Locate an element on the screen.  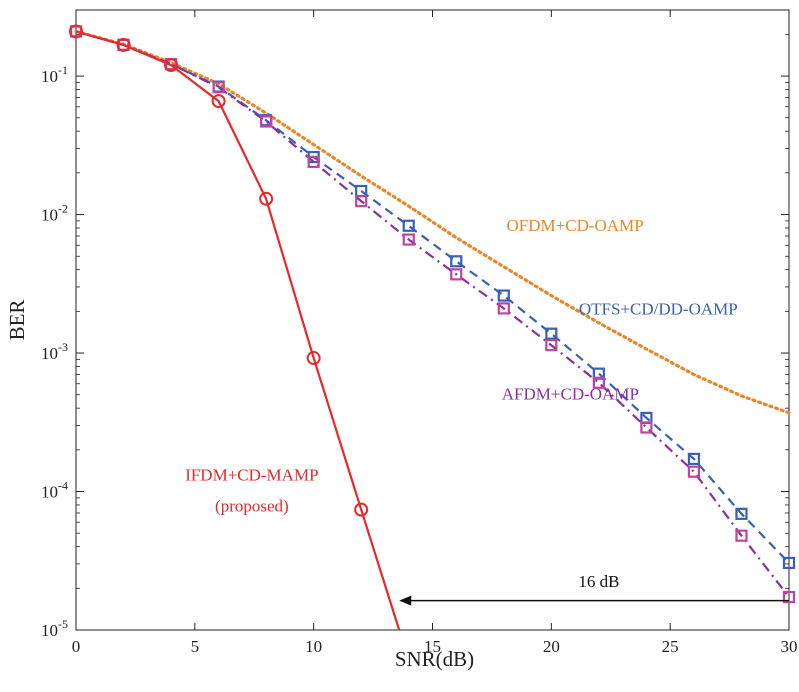
annotation-label: 16 dB is located at coordinates (598, 581).